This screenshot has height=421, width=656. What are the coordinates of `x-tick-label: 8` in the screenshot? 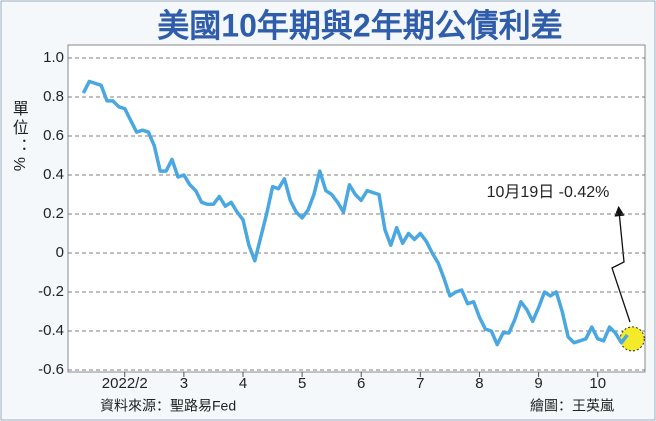 It's located at (479, 383).